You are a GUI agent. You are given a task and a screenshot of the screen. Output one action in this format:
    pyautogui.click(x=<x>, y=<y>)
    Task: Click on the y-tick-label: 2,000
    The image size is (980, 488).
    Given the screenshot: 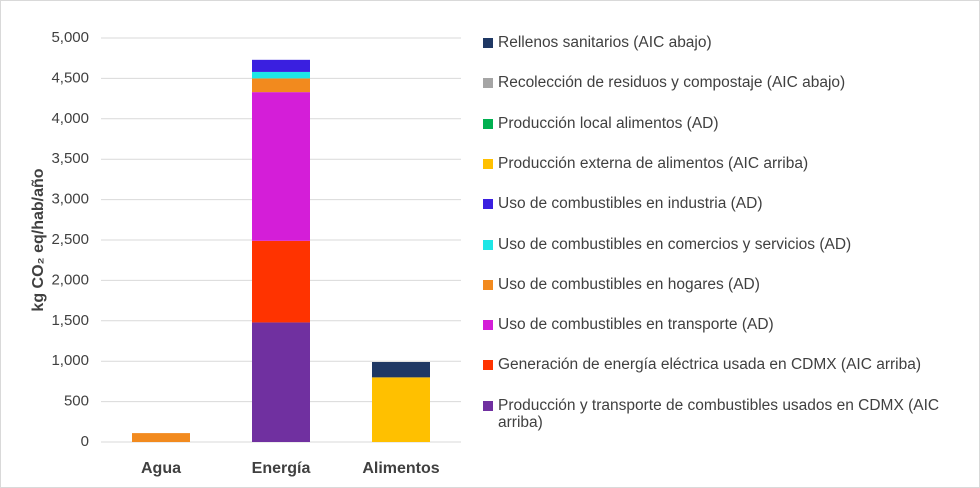 What is the action you would take?
    pyautogui.click(x=70, y=279)
    